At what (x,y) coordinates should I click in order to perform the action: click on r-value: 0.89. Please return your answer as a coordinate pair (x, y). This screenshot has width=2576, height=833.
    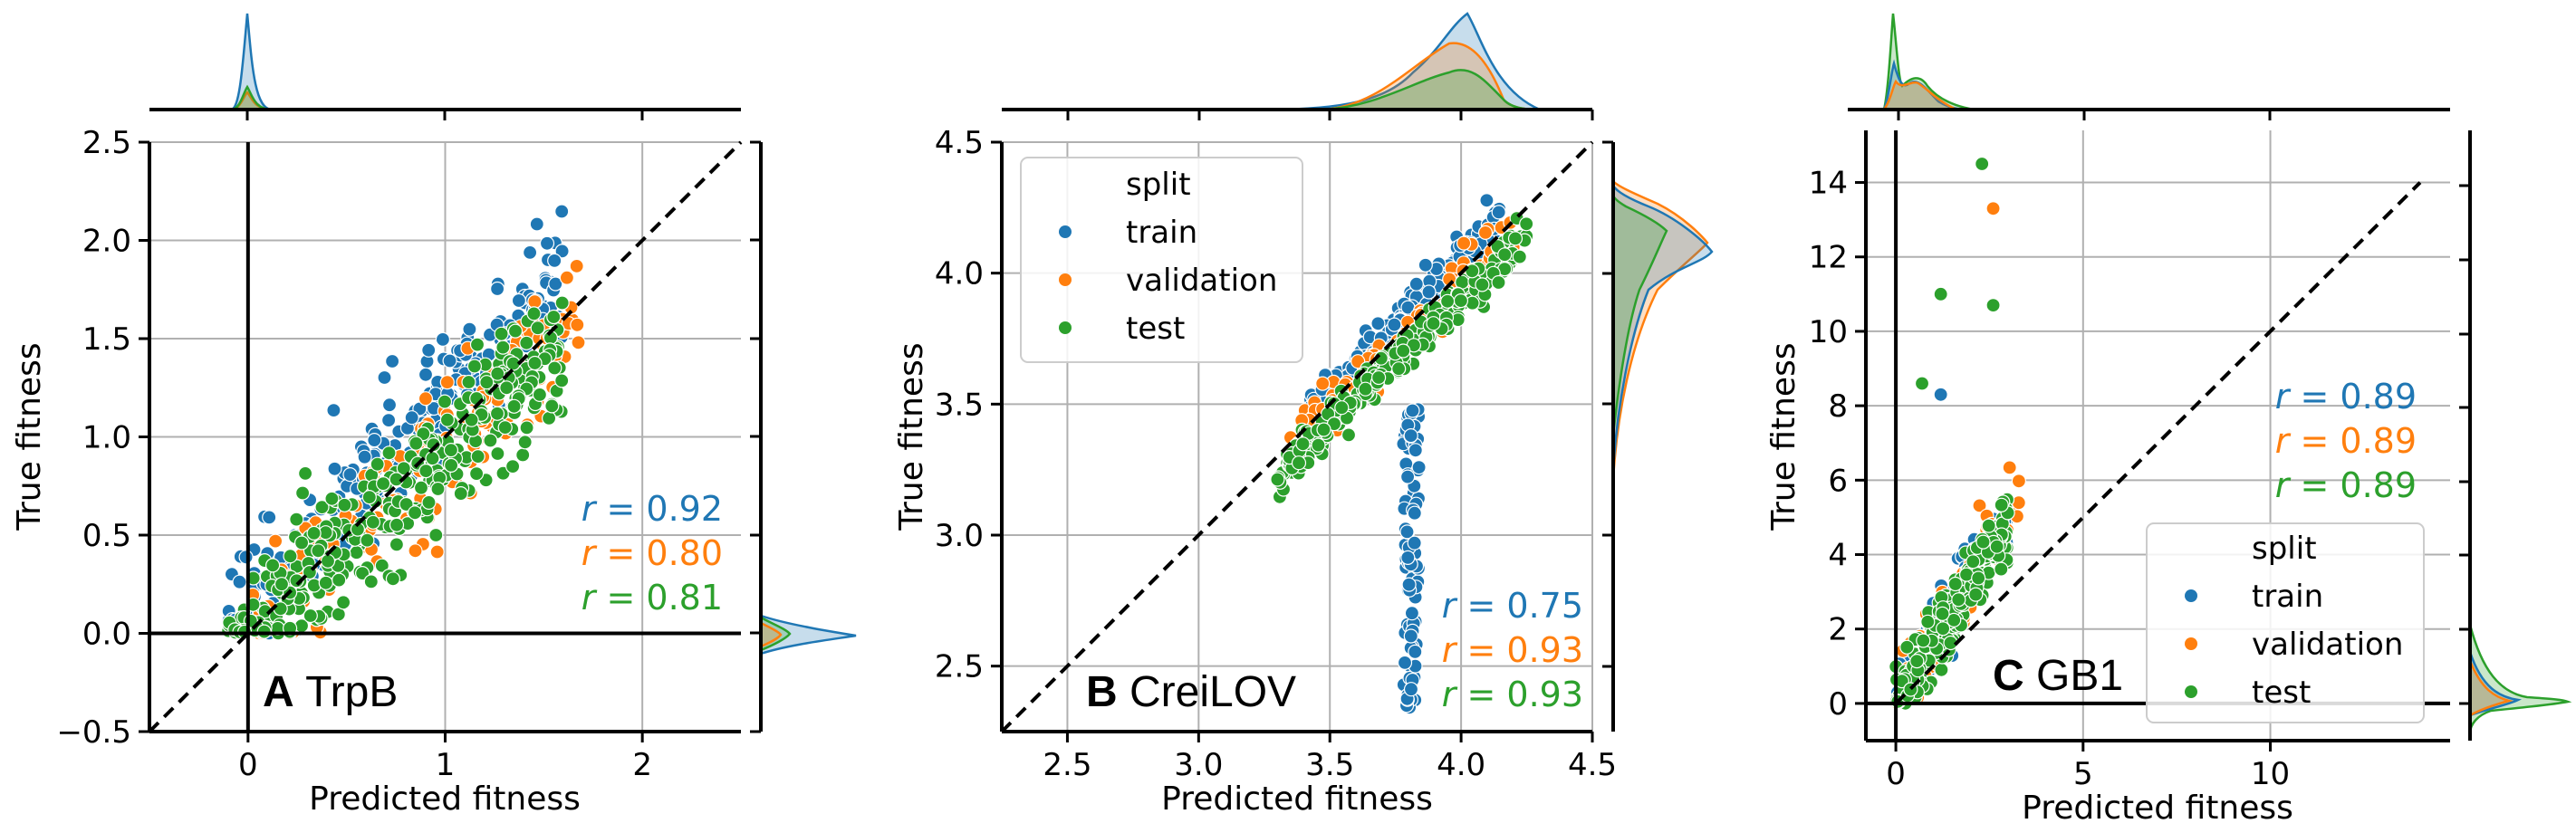
    Looking at the image, I should click on (2378, 396).